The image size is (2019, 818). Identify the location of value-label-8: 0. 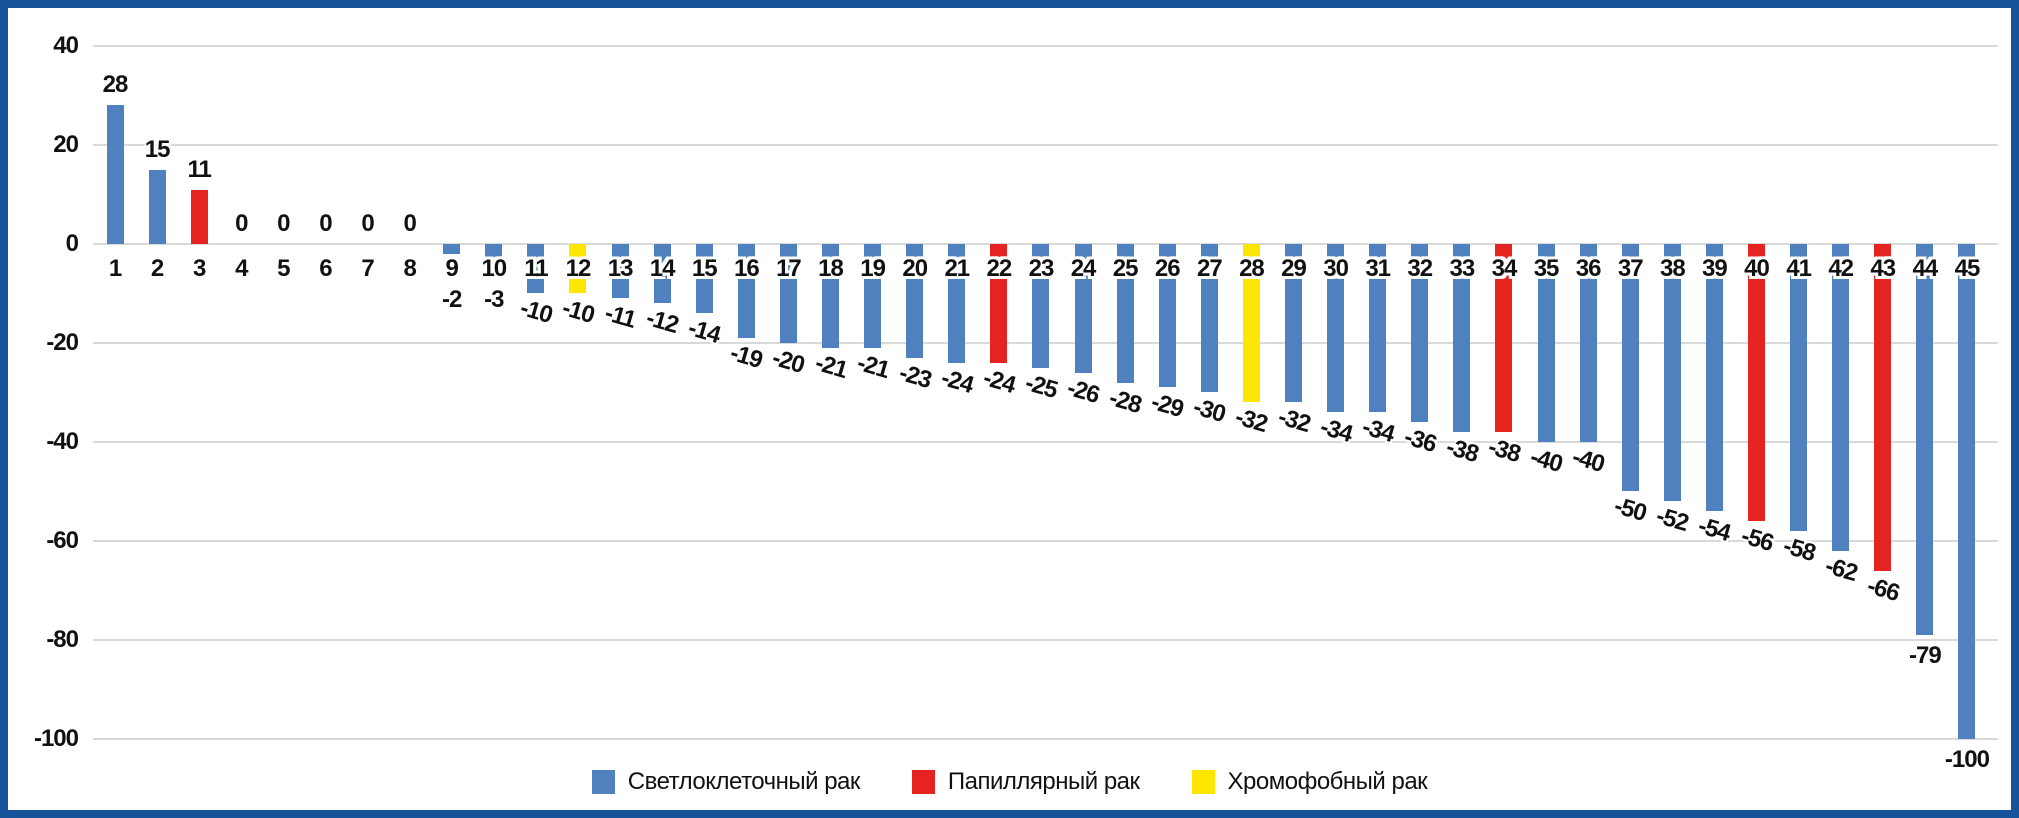
(409, 223).